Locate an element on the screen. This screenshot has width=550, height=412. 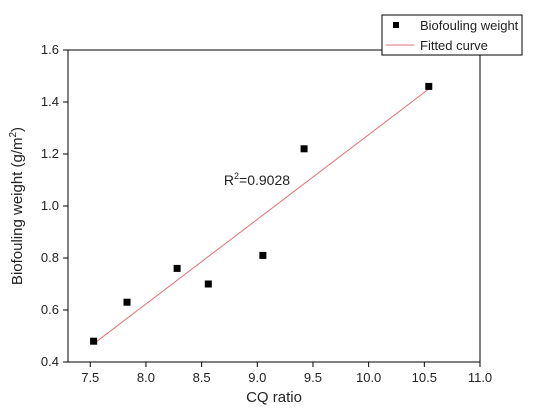
legend-label-fitted-curve: Fitted curve is located at coordinates (454, 45).